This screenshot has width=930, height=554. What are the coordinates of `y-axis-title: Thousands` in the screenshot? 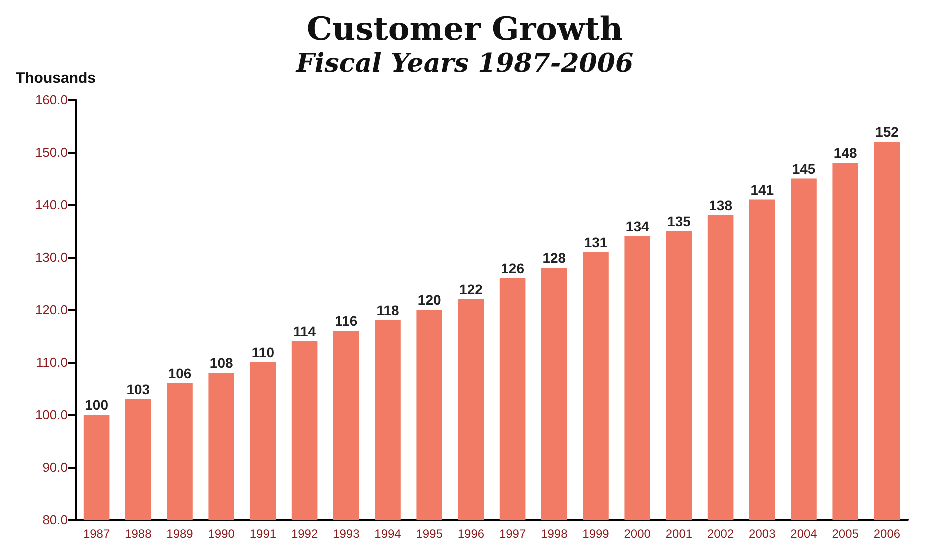 It's located at (56, 78).